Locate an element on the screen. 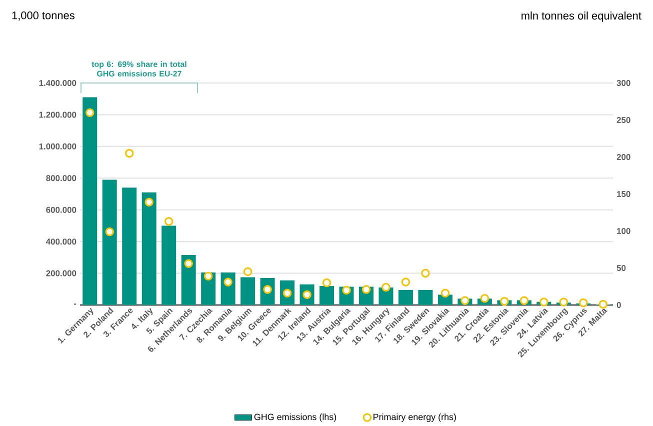 Image resolution: width=653 pixels, height=426 pixels. legend-label: Primairy energy (rhs) is located at coordinates (415, 418).